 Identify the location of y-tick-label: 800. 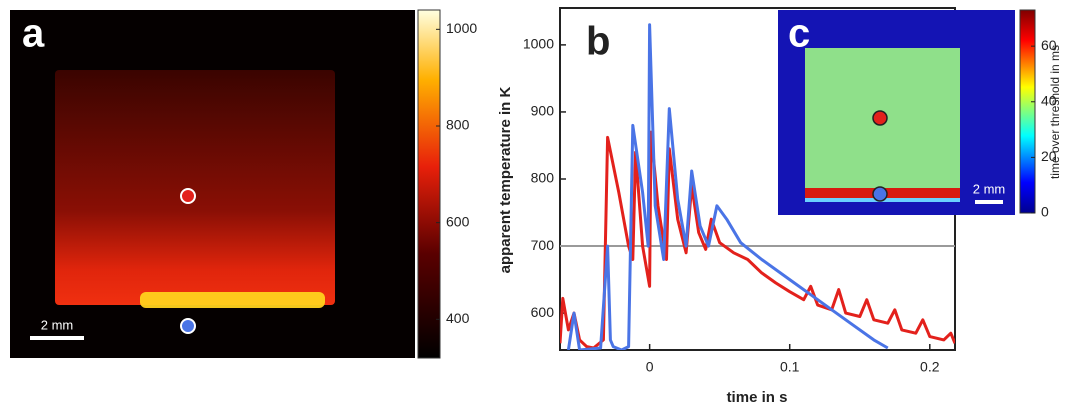
(543, 178).